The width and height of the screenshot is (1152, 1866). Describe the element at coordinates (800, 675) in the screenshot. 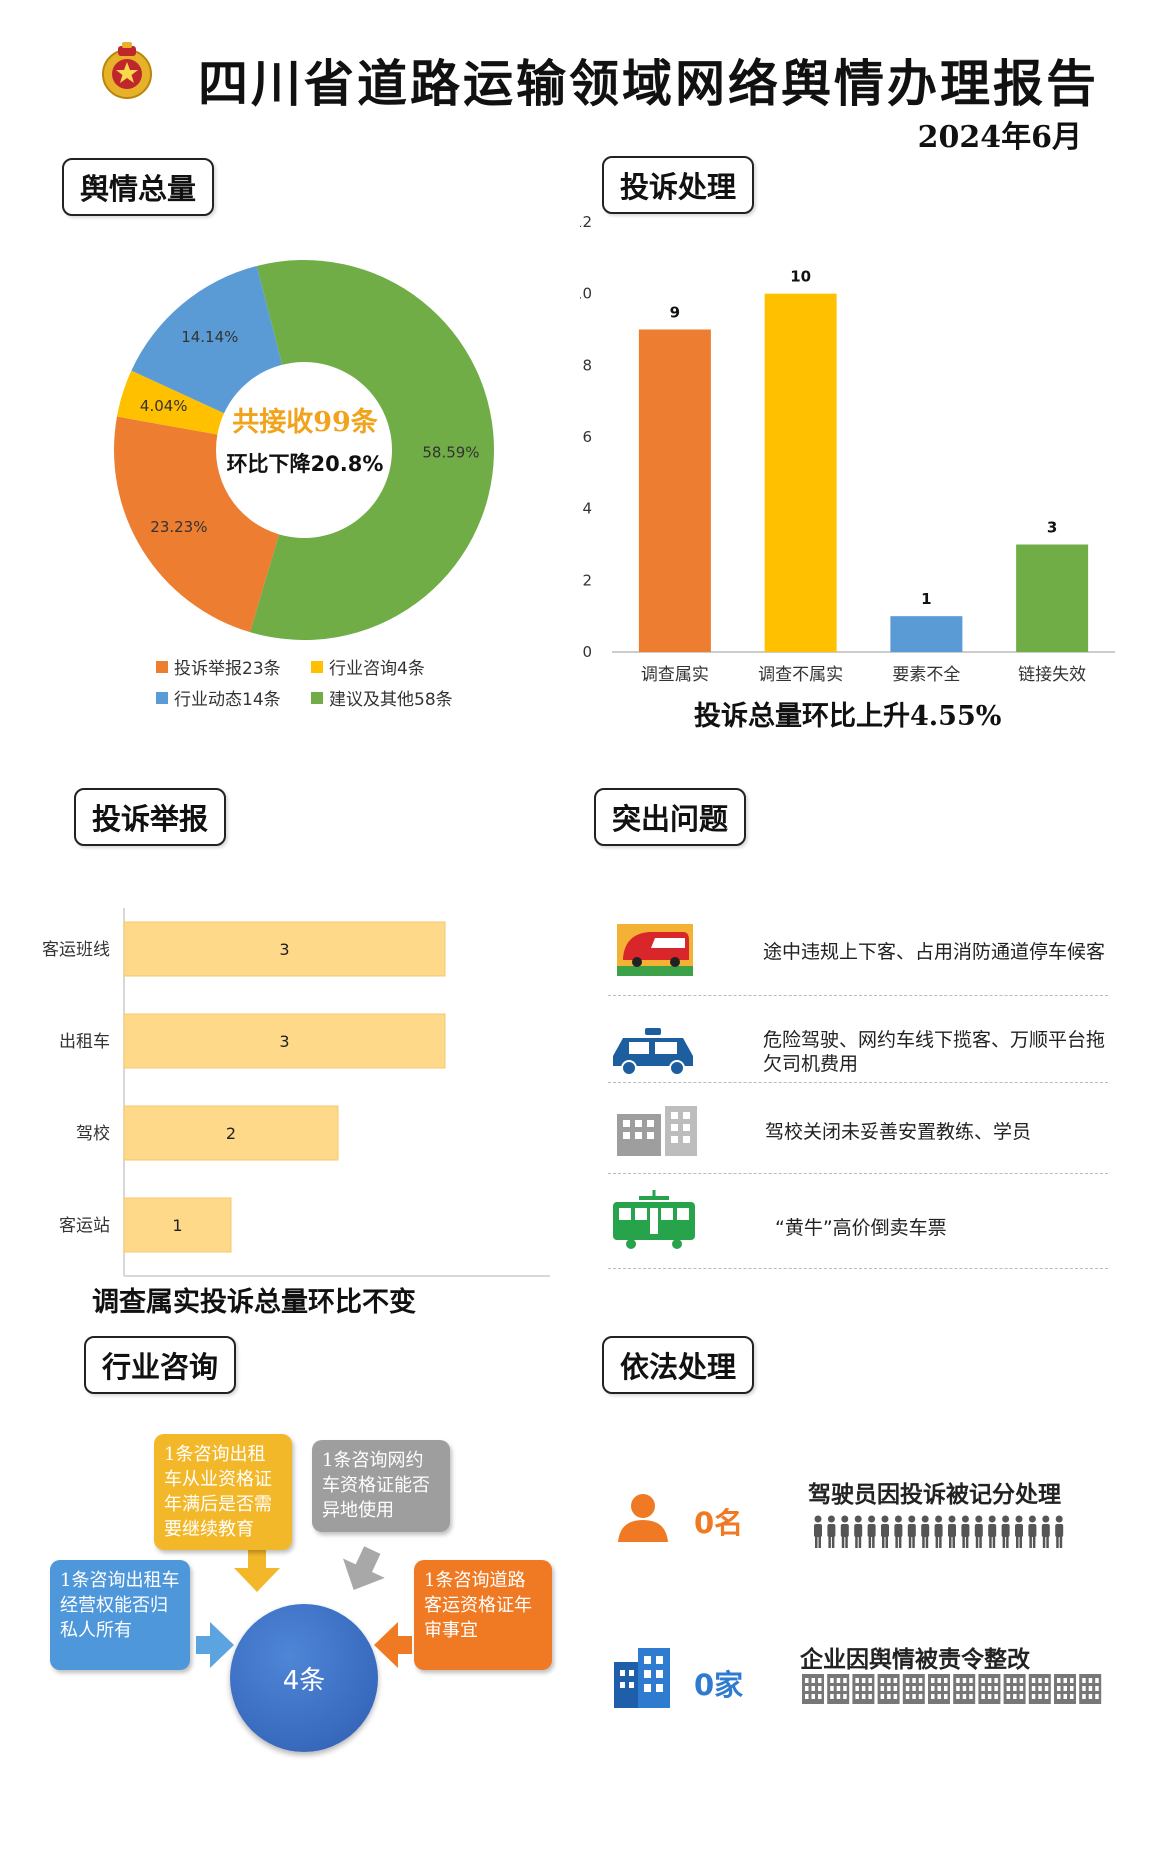

I see `x-tick-label: 调查不属实` at that location.